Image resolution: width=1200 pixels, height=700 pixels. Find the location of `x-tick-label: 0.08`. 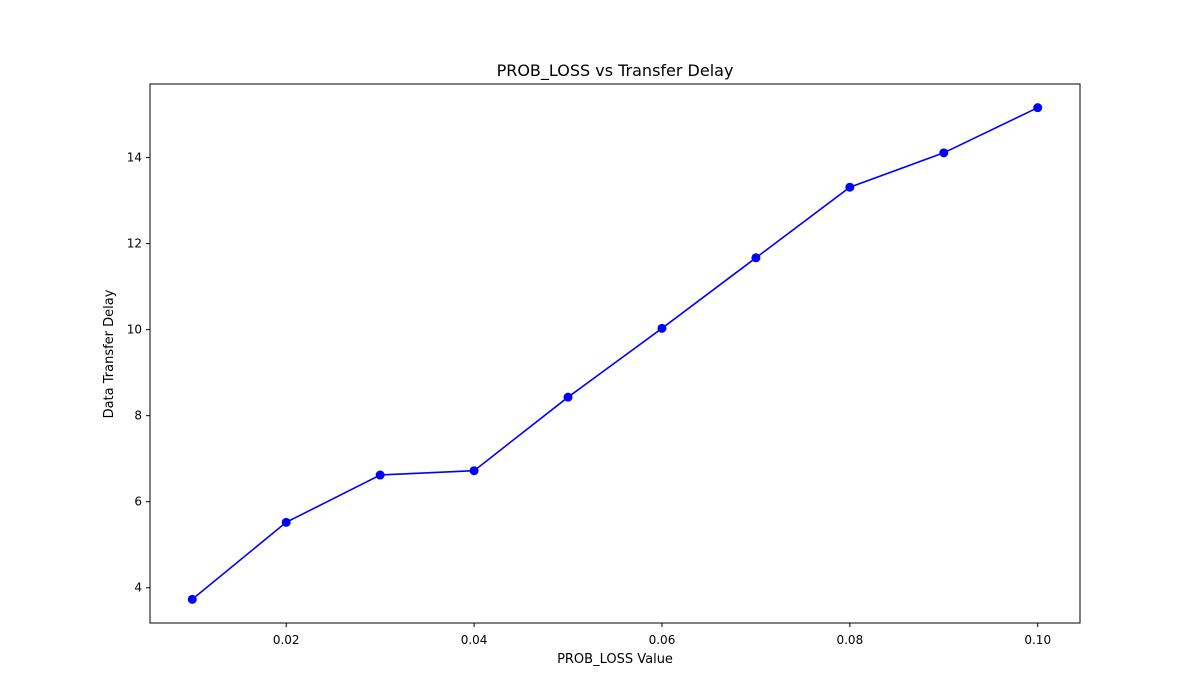

x-tick-label: 0.08 is located at coordinates (849, 640).